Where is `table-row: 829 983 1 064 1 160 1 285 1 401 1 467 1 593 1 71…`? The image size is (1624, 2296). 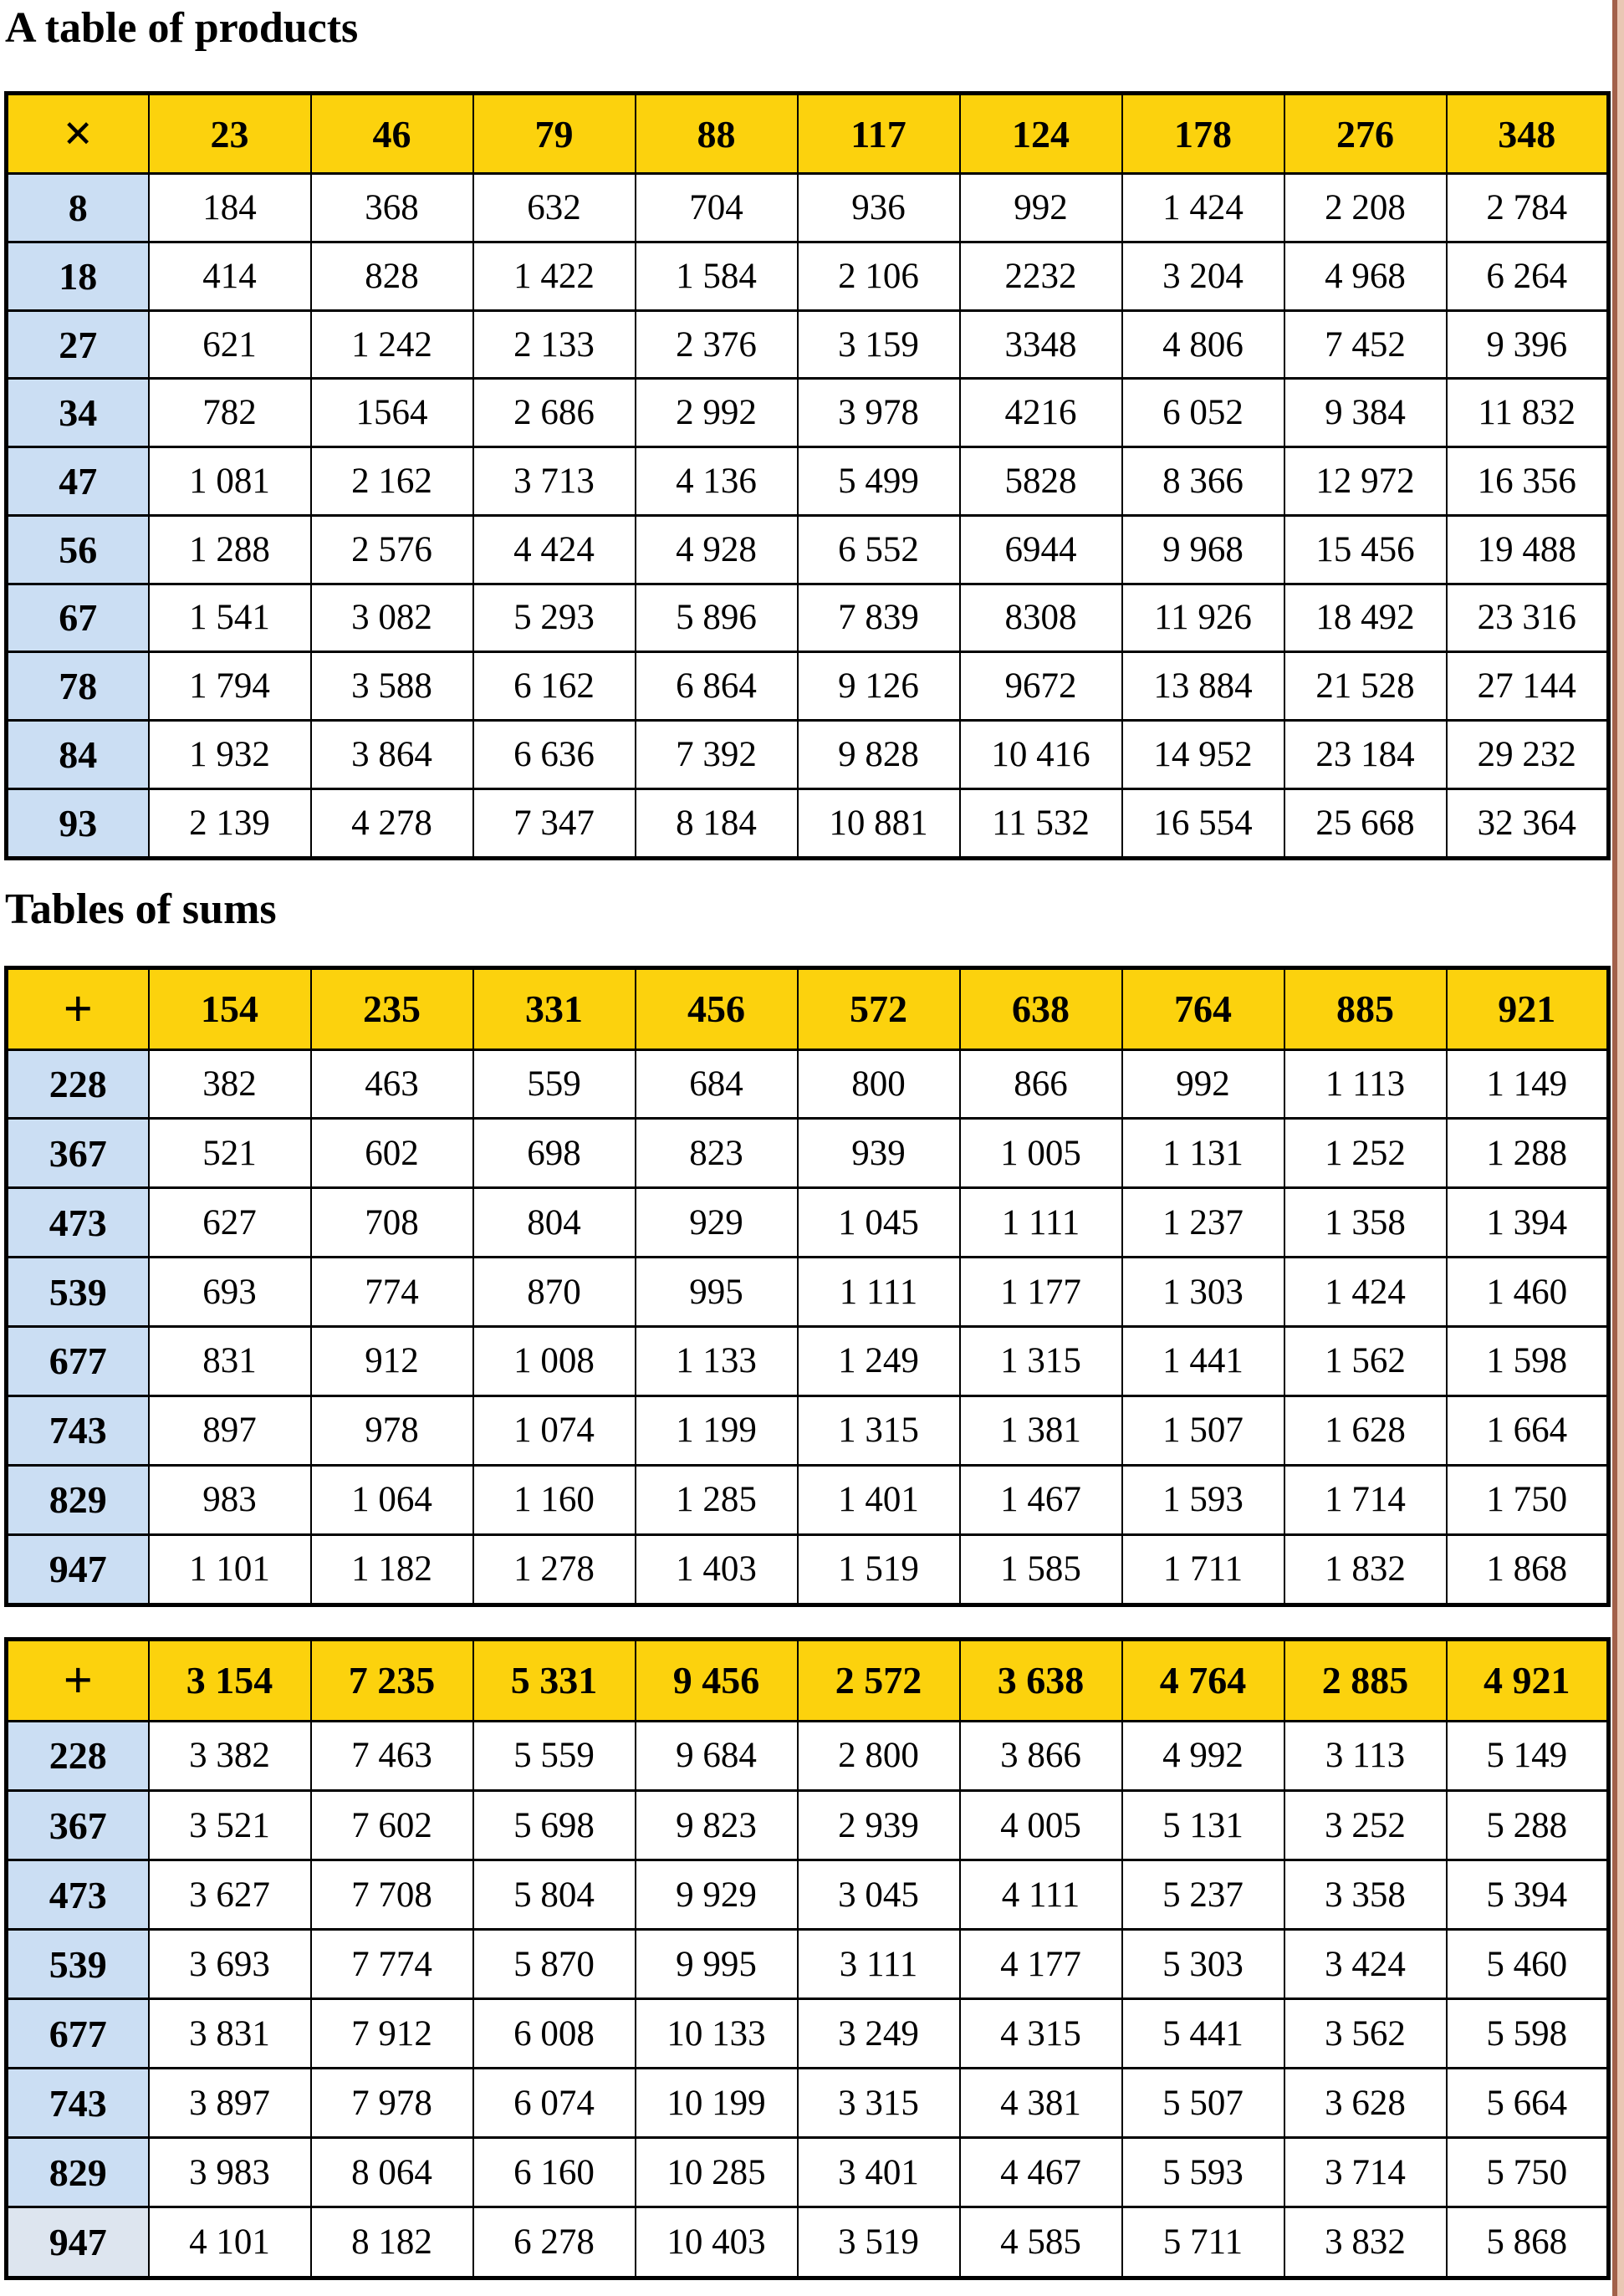 table-row: 829 983 1 064 1 160 1 285 1 401 1 467 1 593 1 71… is located at coordinates (807, 1499).